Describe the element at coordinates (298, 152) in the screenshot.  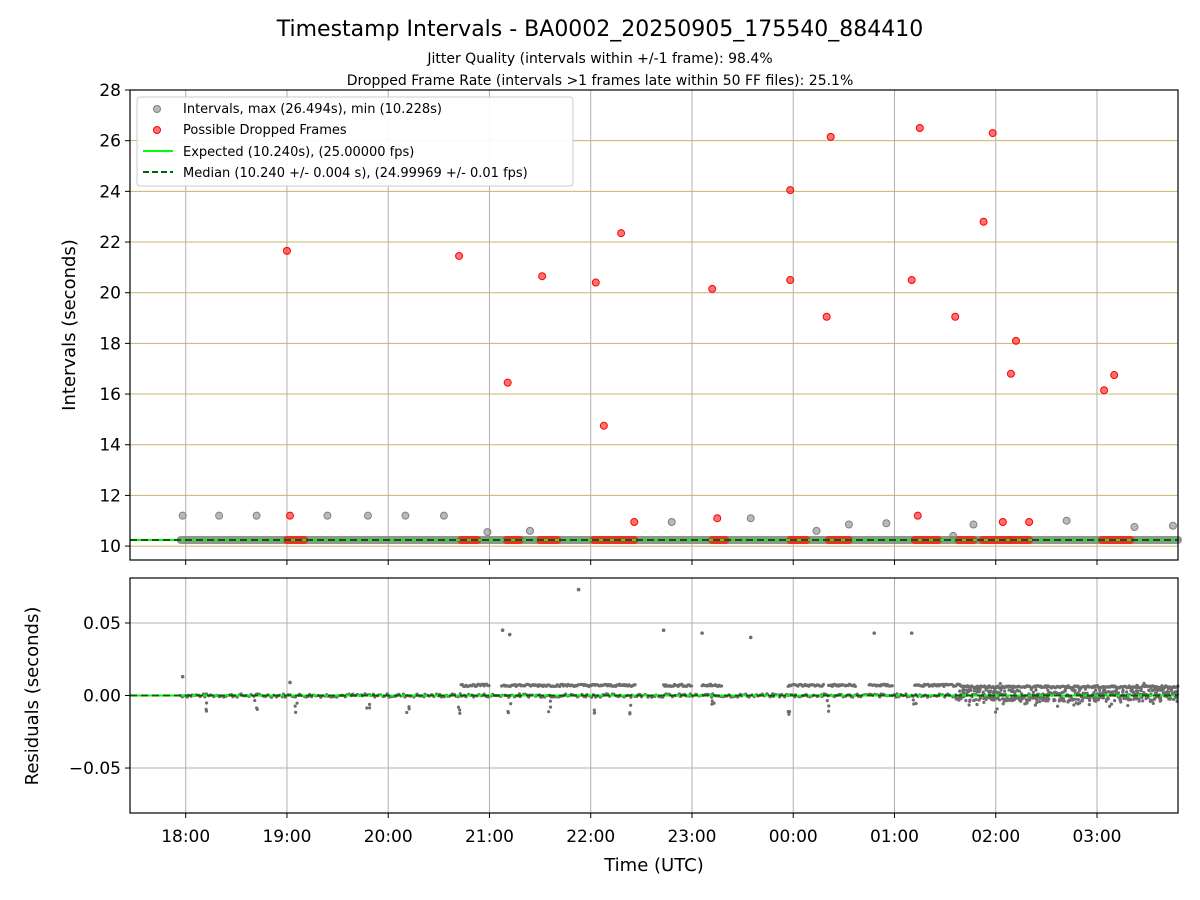
I see `legend-expected-label: Expected (10.240s), (25.00000 fps)` at that location.